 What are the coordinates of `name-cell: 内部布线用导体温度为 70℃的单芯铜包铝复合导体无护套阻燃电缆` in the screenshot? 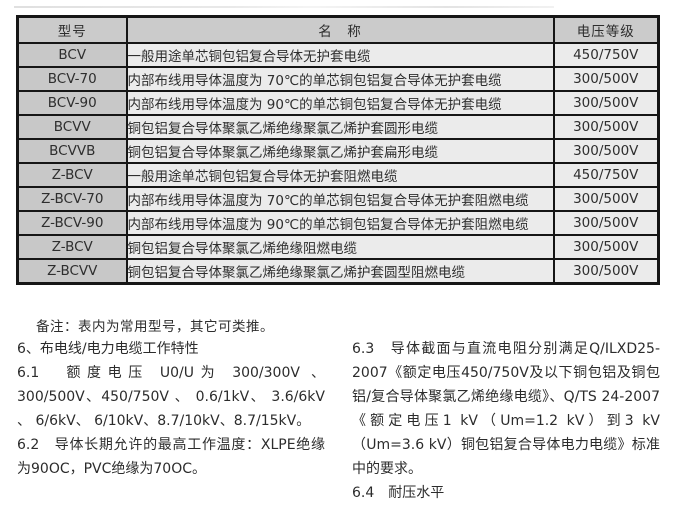 It's located at (340, 199).